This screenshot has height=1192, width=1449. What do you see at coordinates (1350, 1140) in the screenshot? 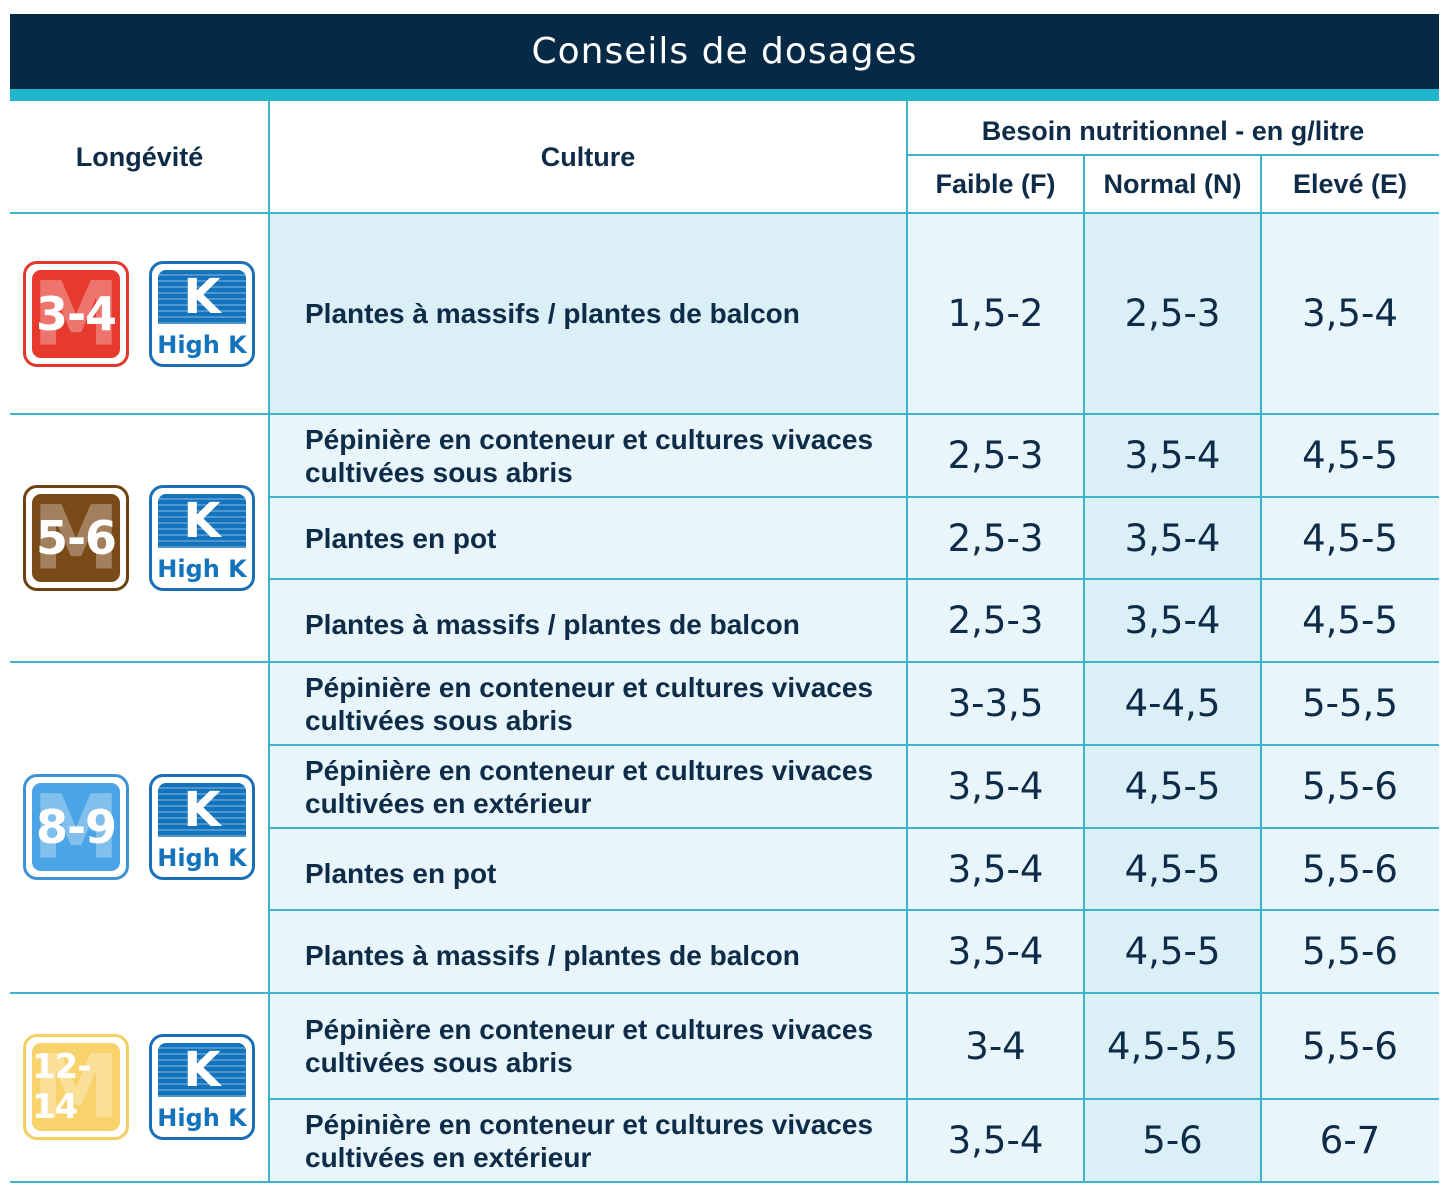
I see `value-eleve: 6-7` at bounding box center [1350, 1140].